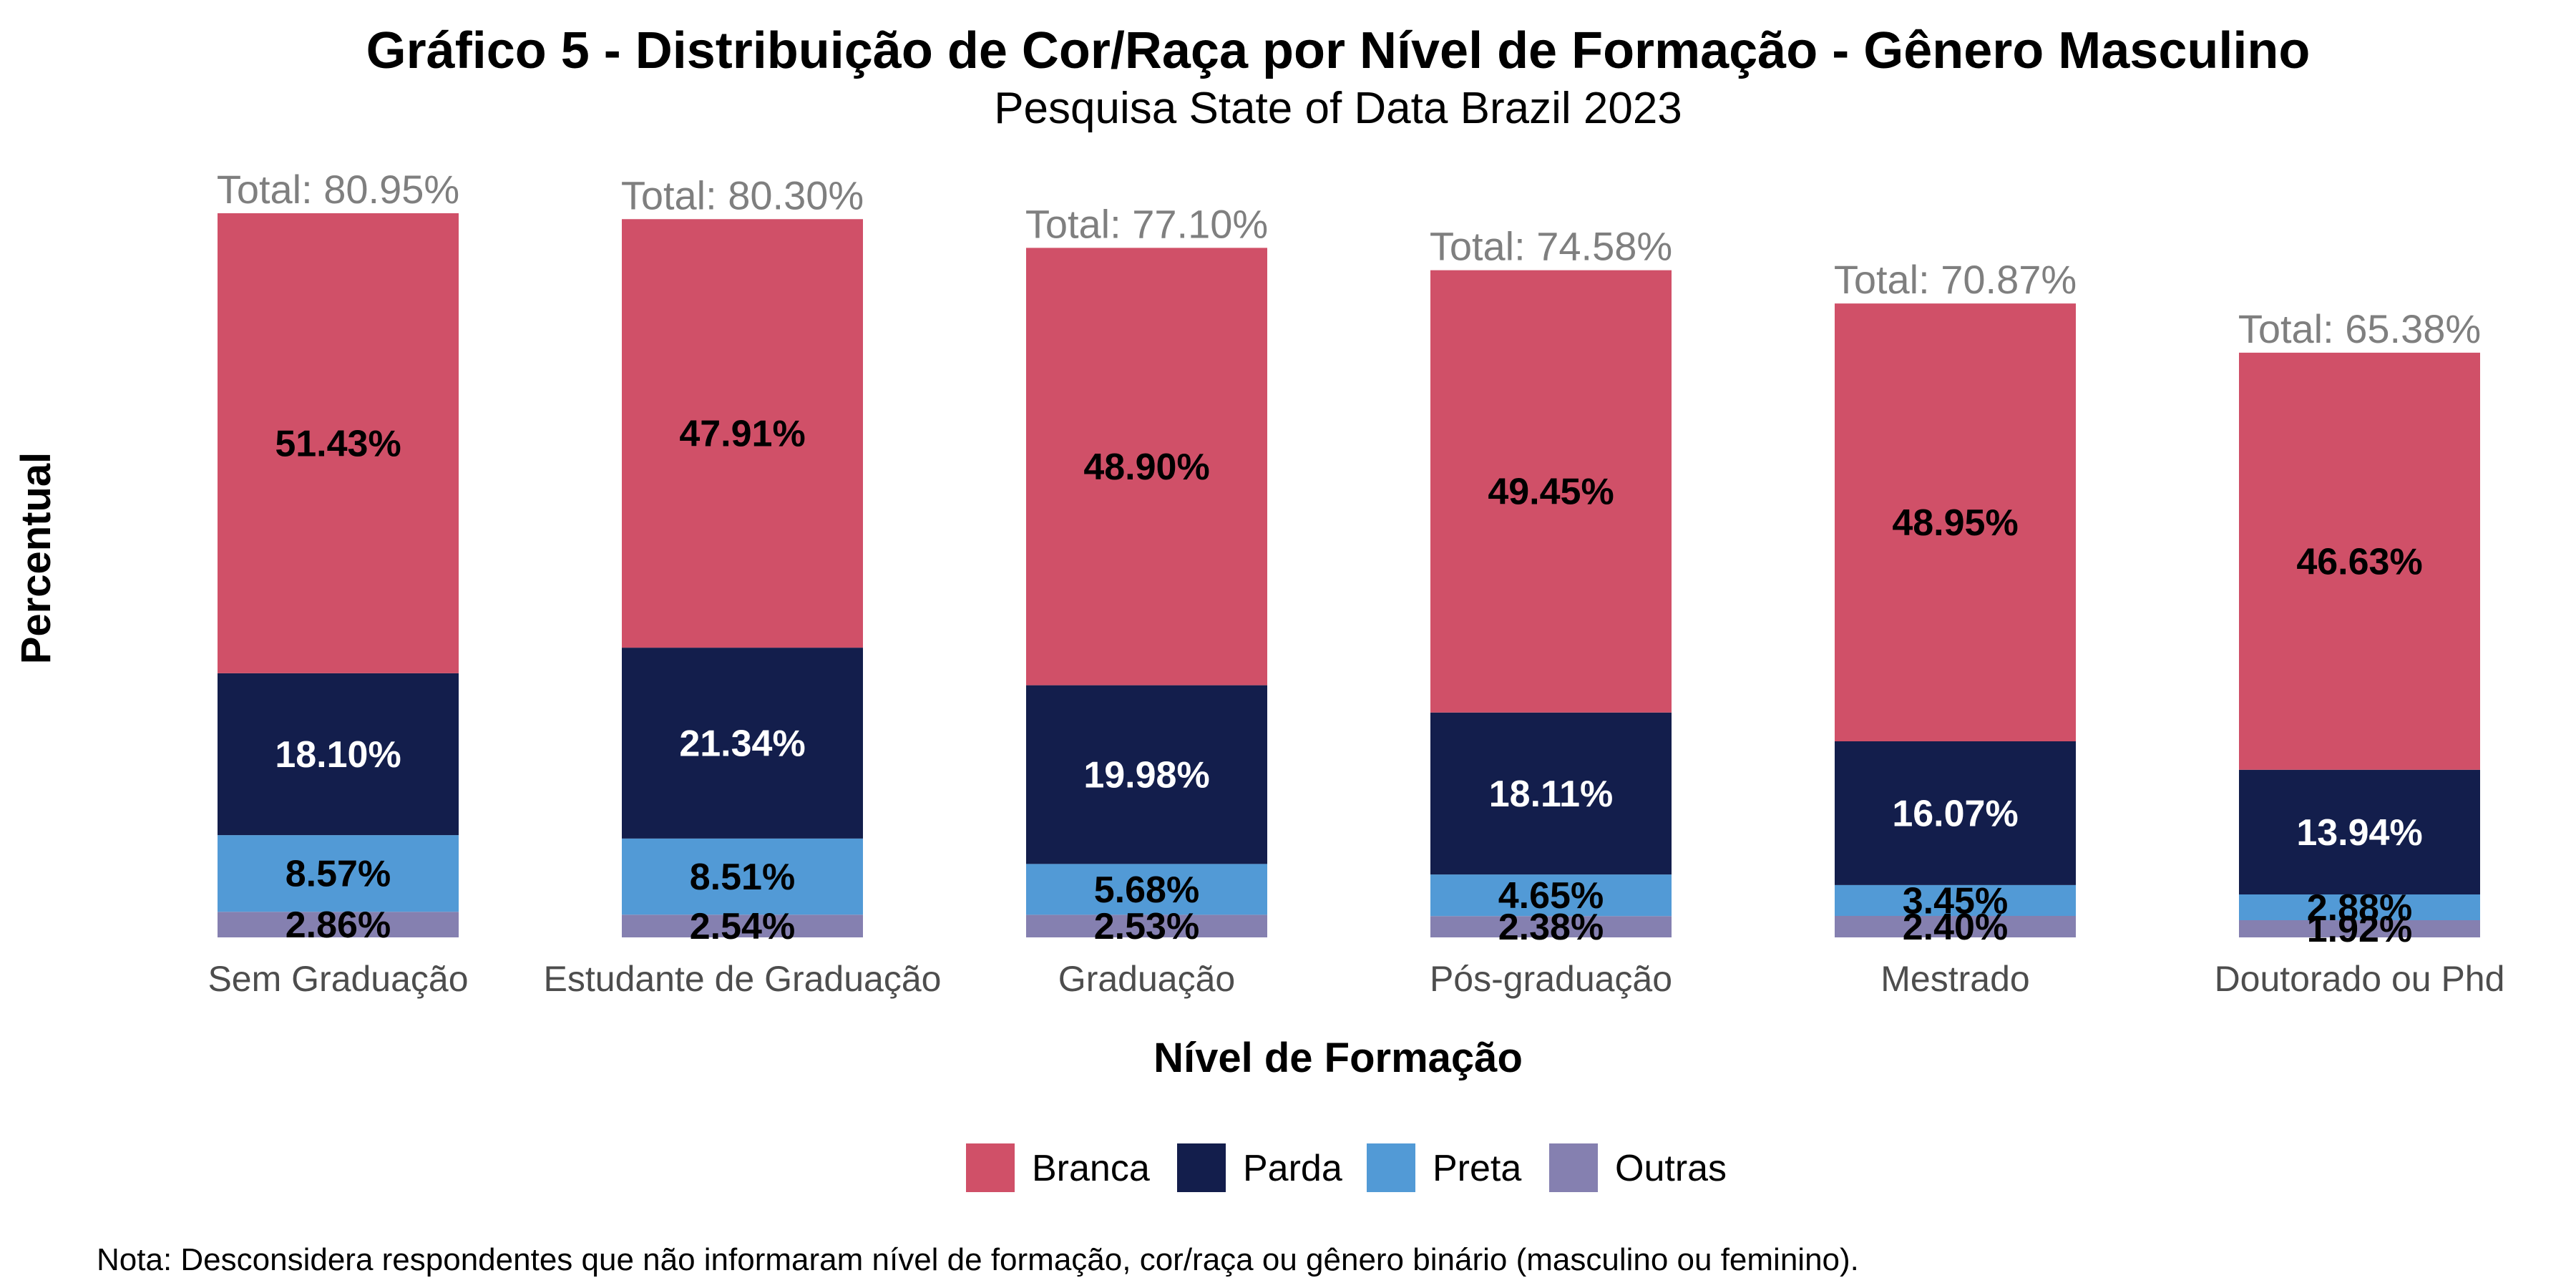  What do you see at coordinates (36, 558) in the screenshot?
I see `y-axis-title: Percentual` at bounding box center [36, 558].